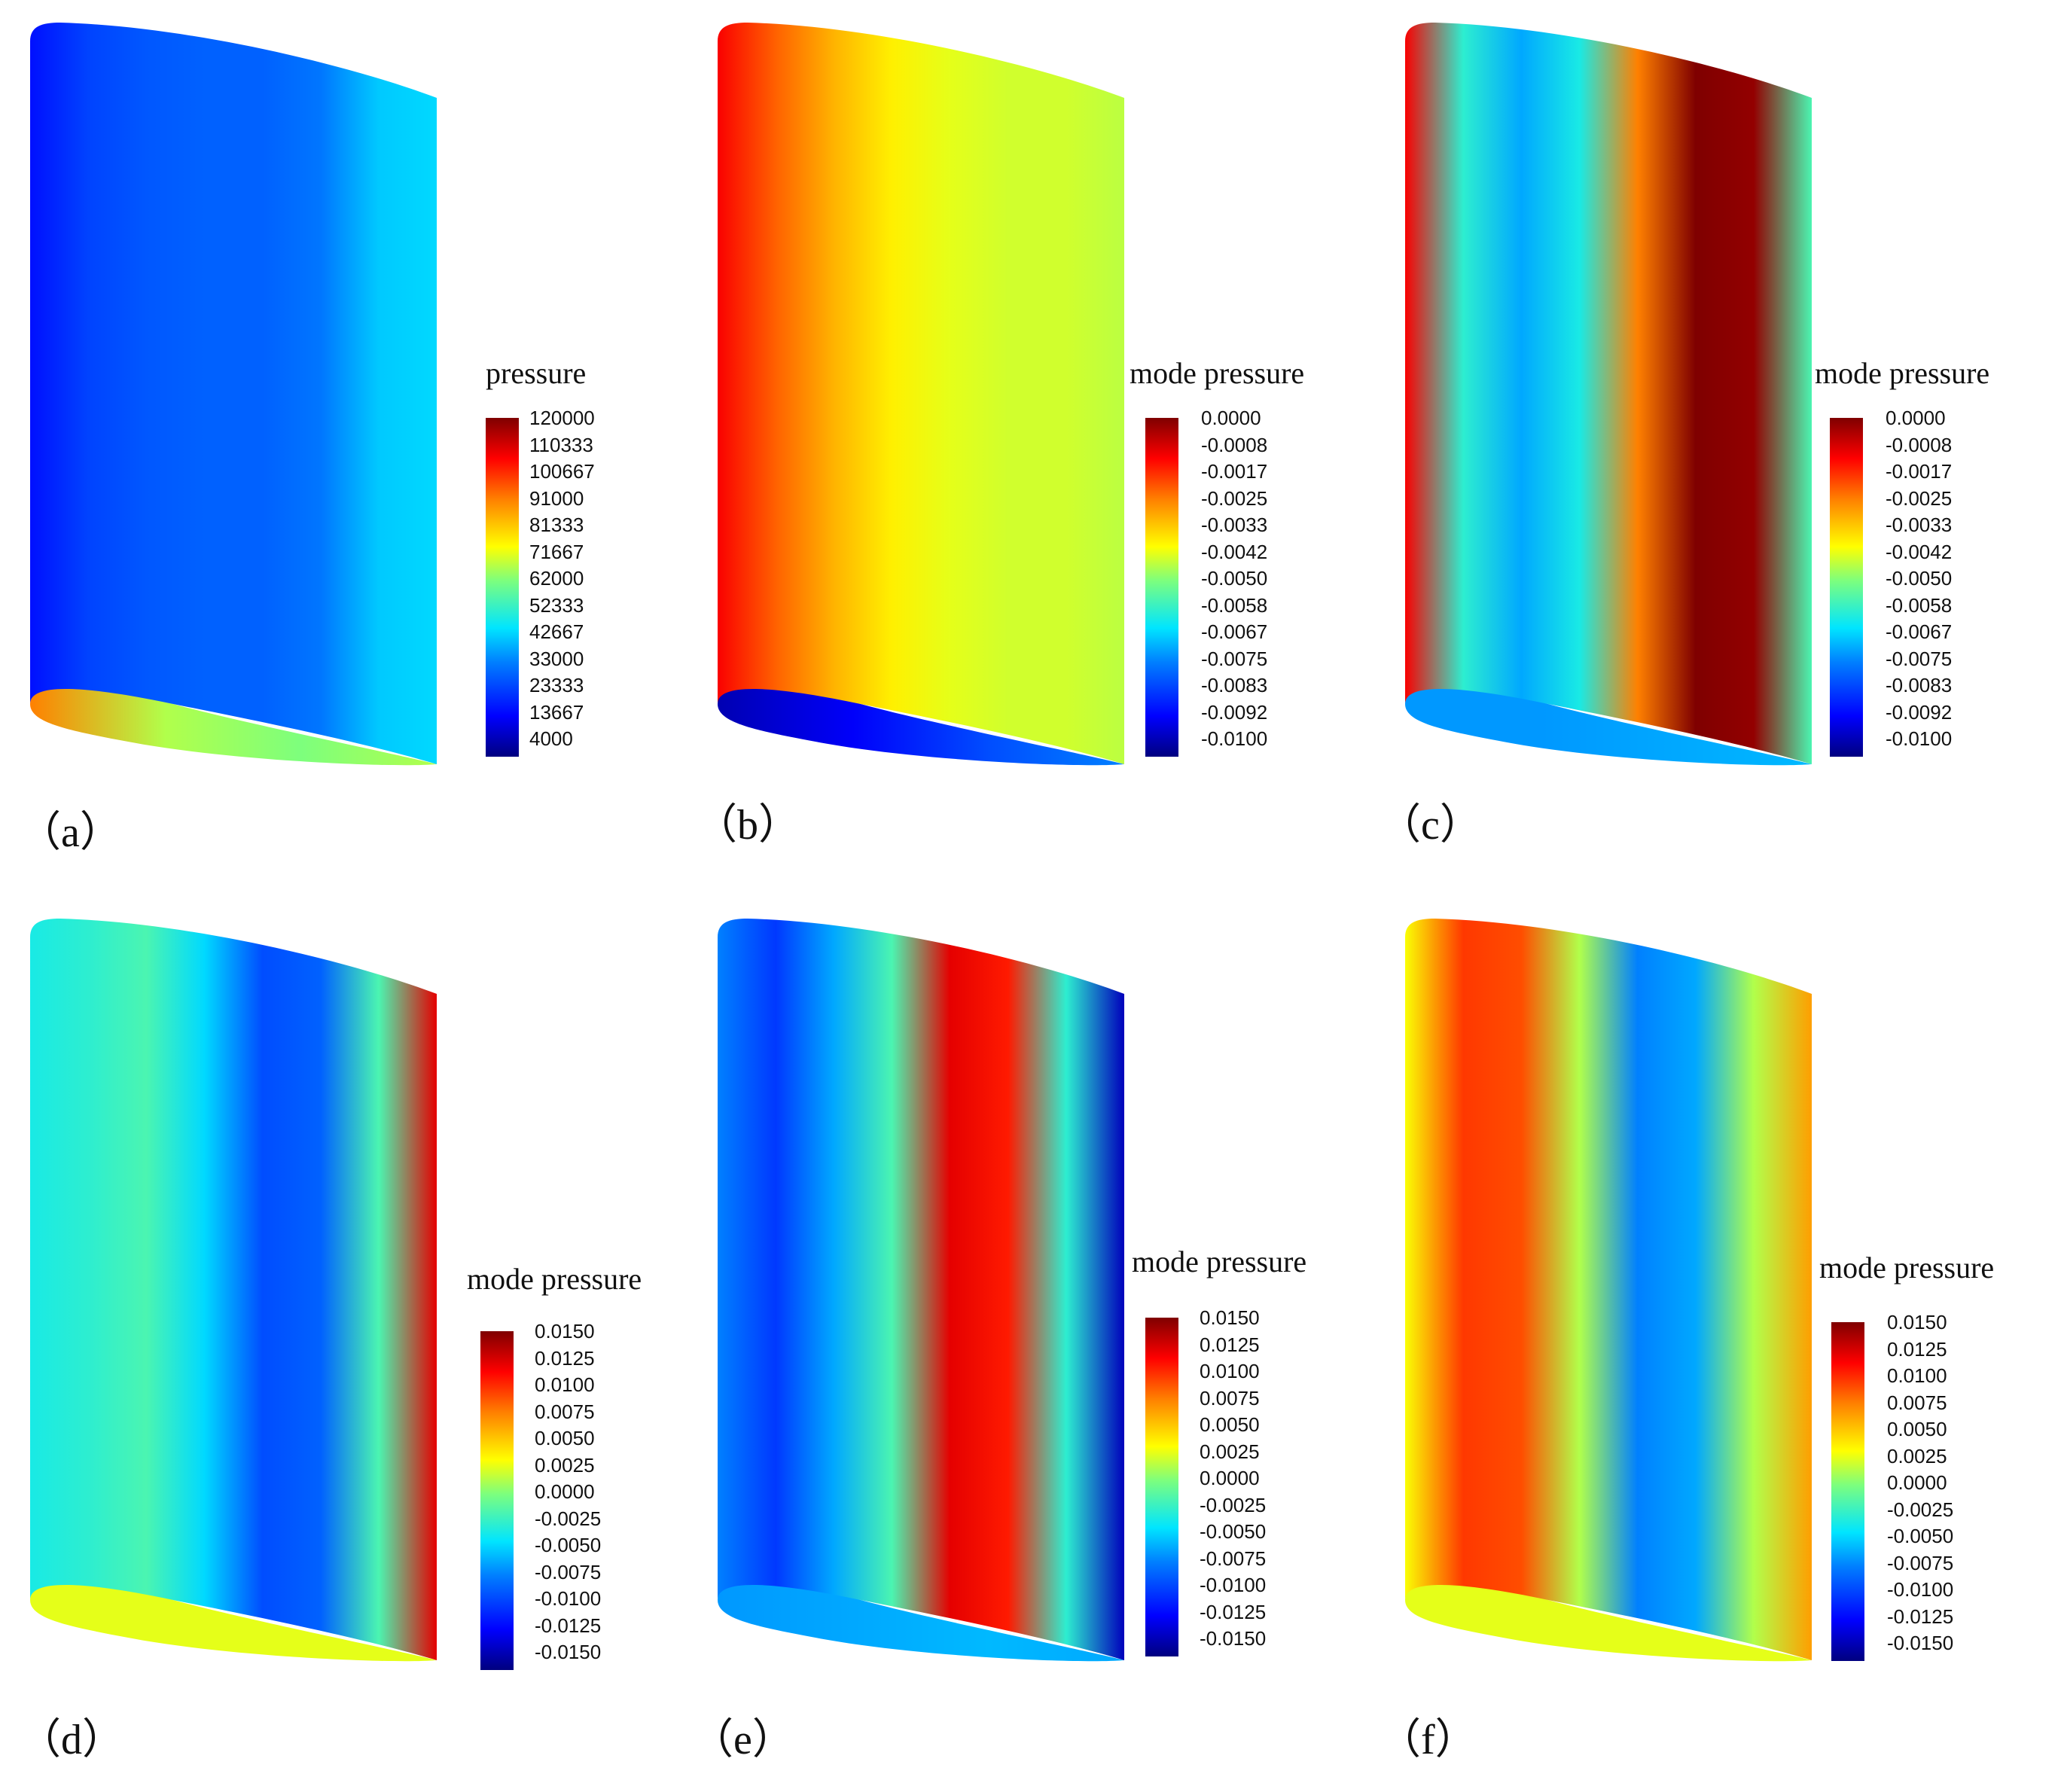 The height and width of the screenshot is (1792, 2064). I want to click on panel-label-c: （c）, so click(1430, 825).